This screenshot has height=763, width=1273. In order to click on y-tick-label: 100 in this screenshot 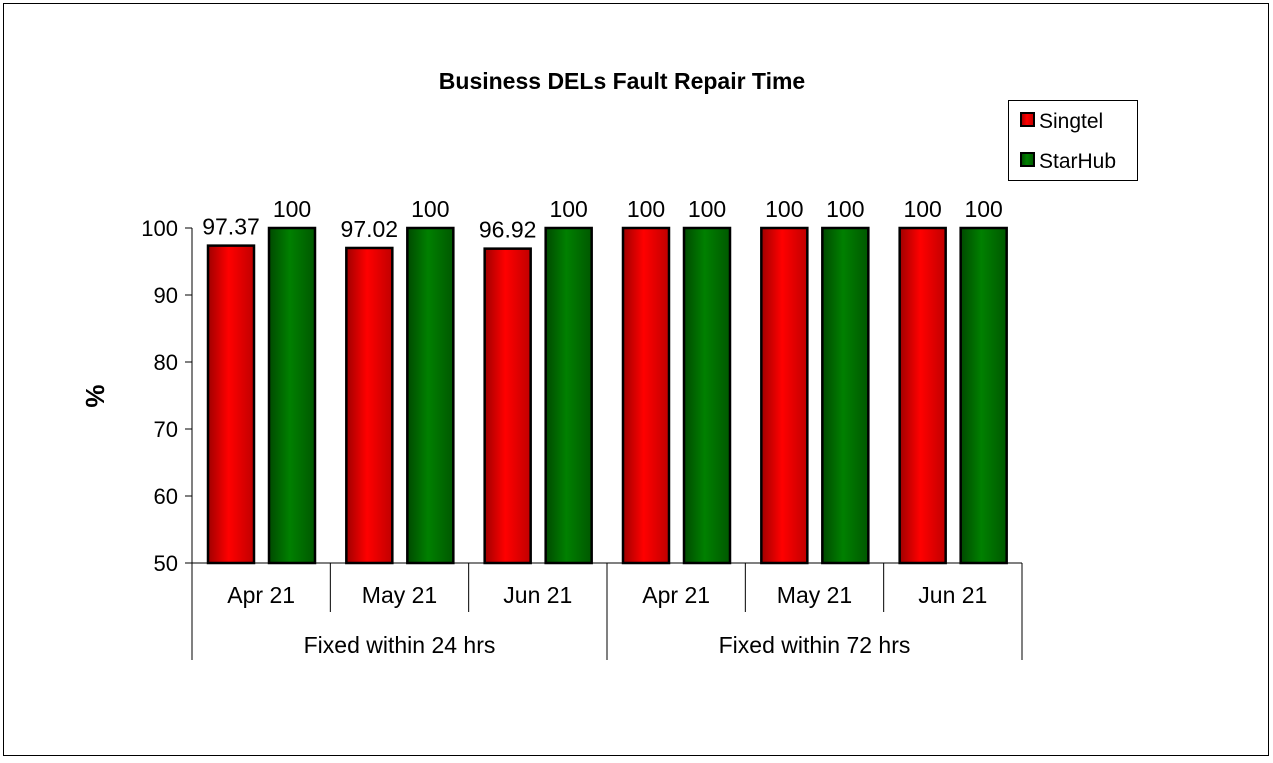, I will do `click(159, 228)`.